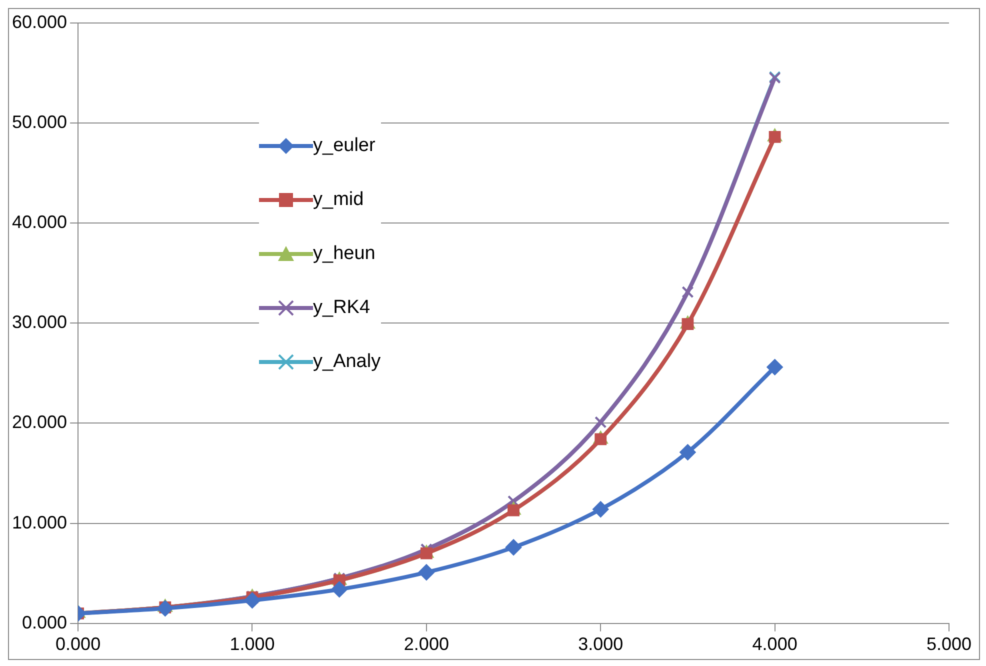  I want to click on y-tick-label: 10.000, so click(40, 522).